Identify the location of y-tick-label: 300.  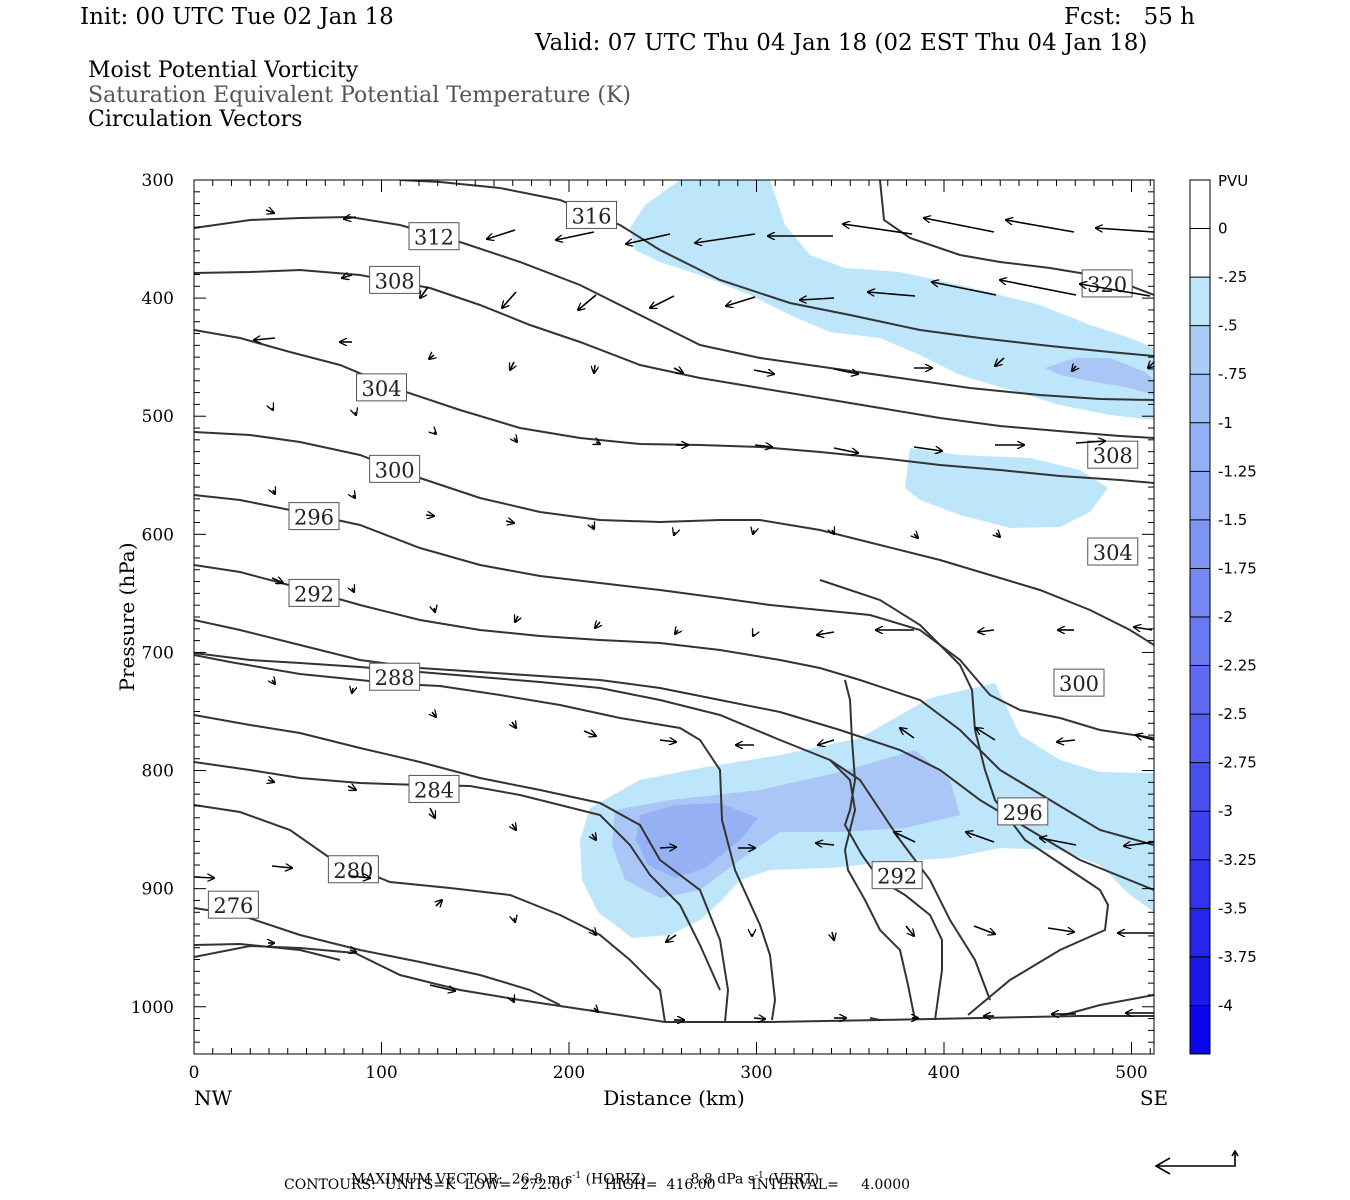
(158, 181).